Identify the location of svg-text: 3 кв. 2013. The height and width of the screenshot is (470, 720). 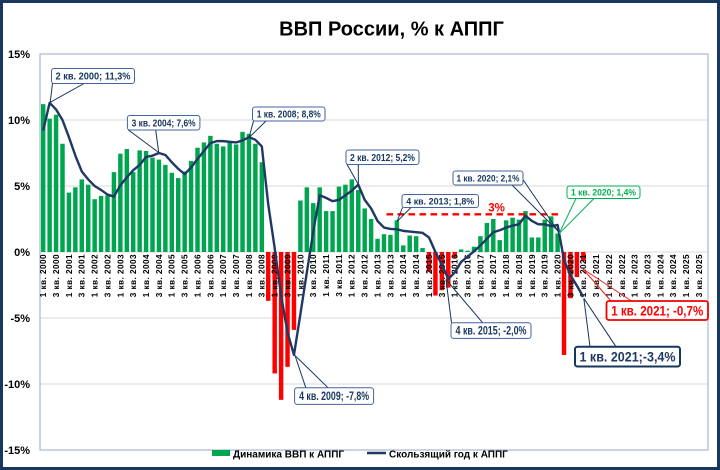
(390, 275).